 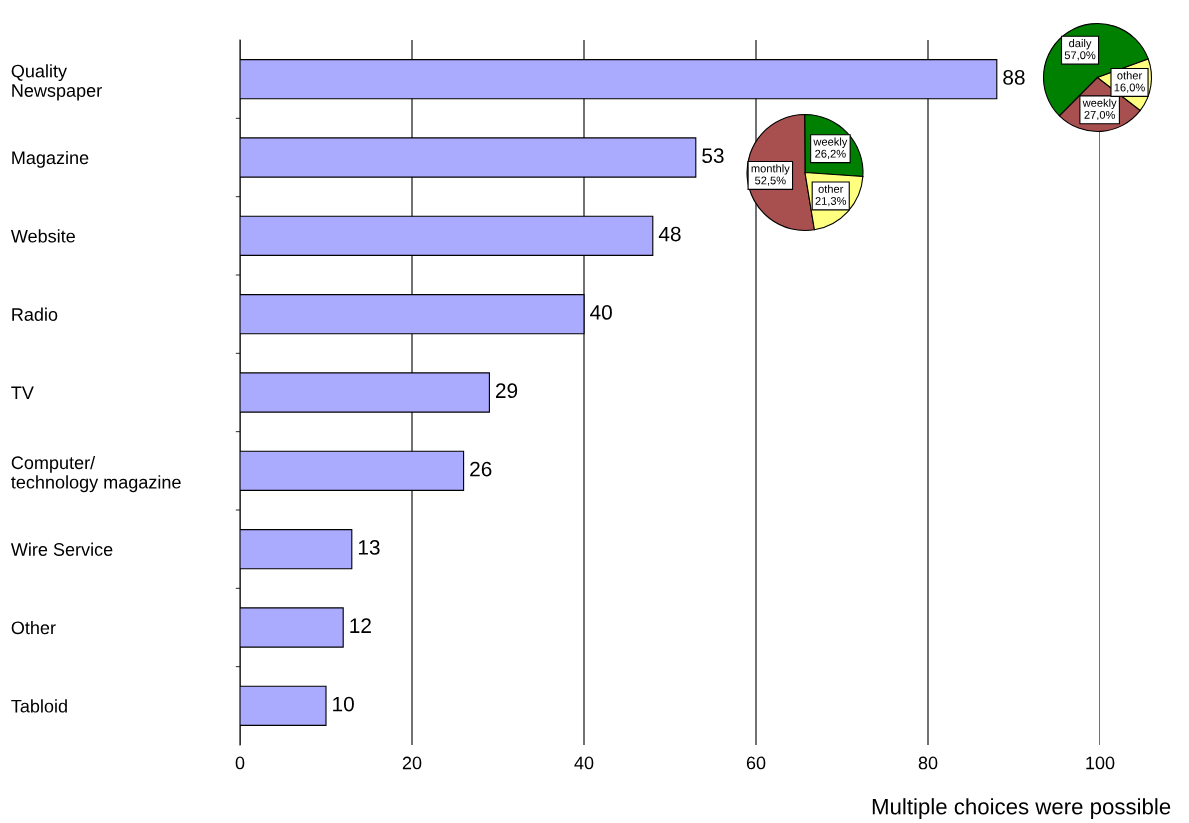 What do you see at coordinates (481, 469) in the screenshot?
I see `data-label: 26` at bounding box center [481, 469].